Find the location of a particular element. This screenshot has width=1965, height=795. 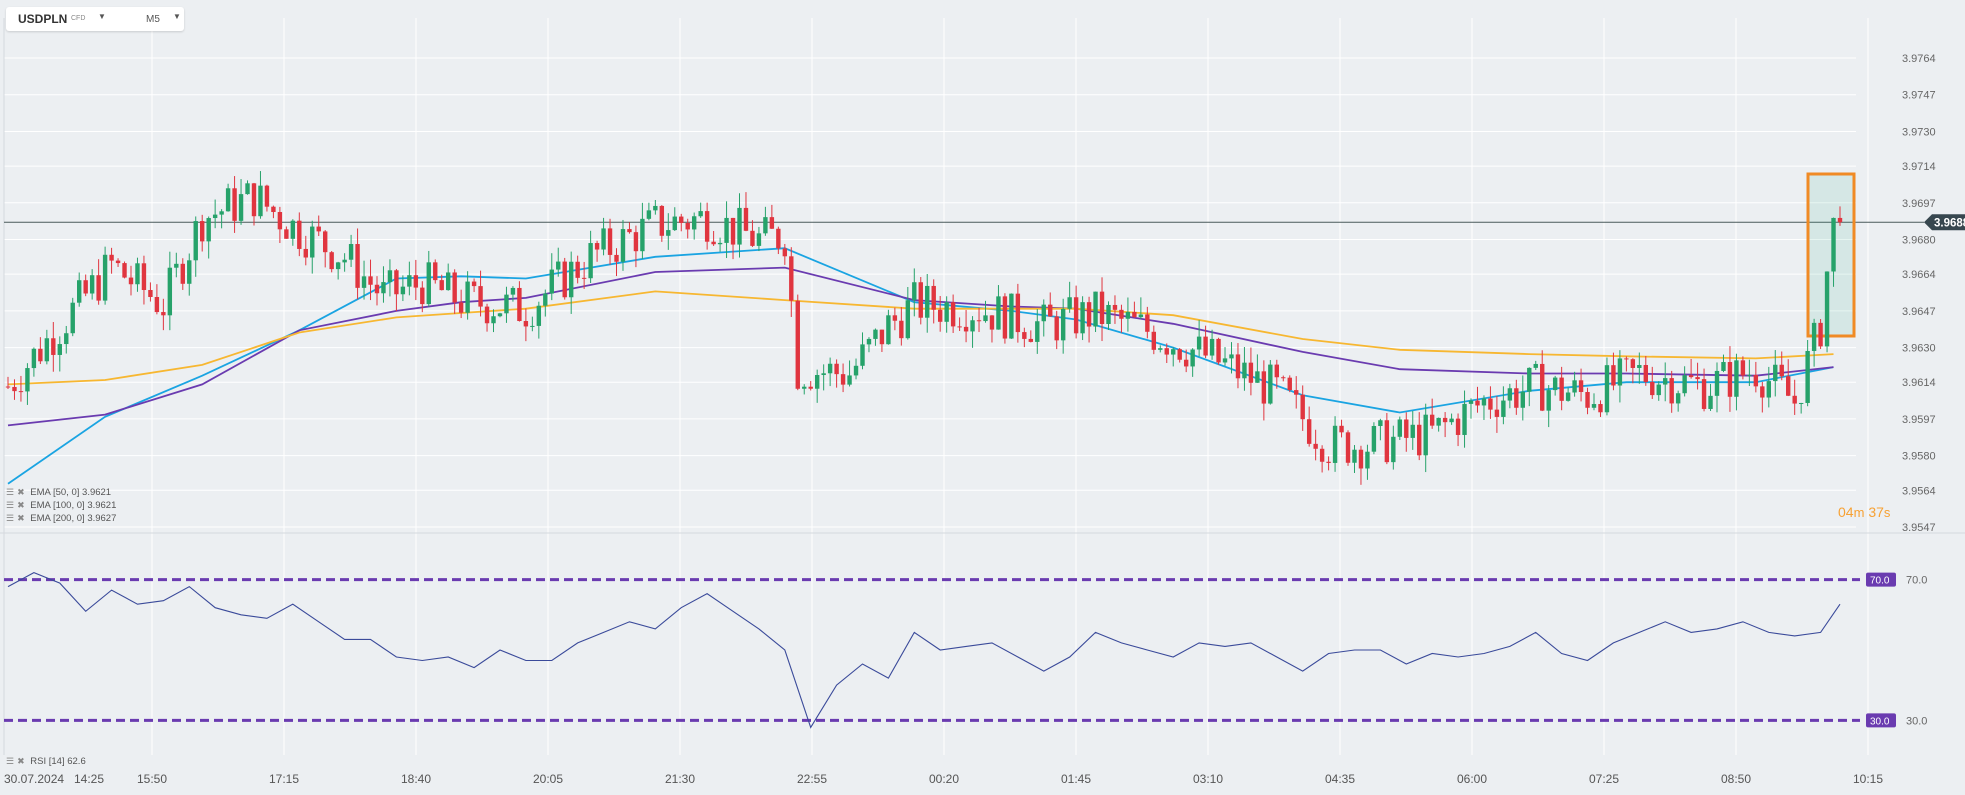

price-tick-label: 3.9630 is located at coordinates (1919, 349).